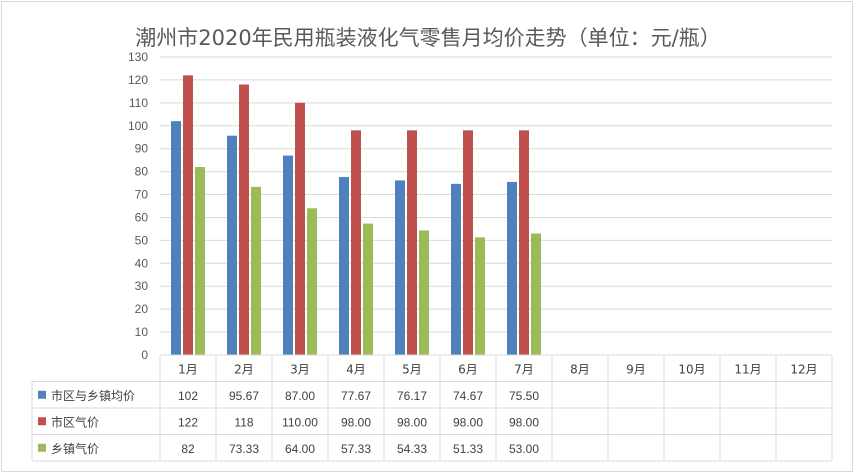 The height and width of the screenshot is (475, 856). I want to click on series-name: 乡镇气价, so click(75, 448).